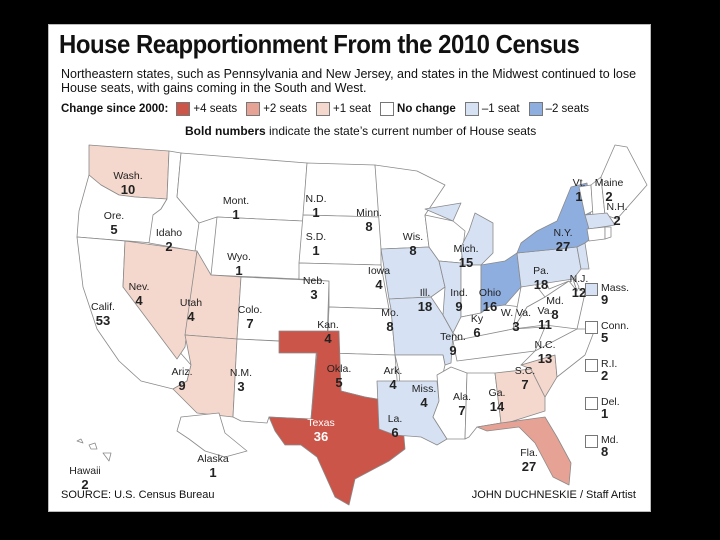  What do you see at coordinates (320, 430) in the screenshot?
I see `state-label-tx: Texas 36` at bounding box center [320, 430].